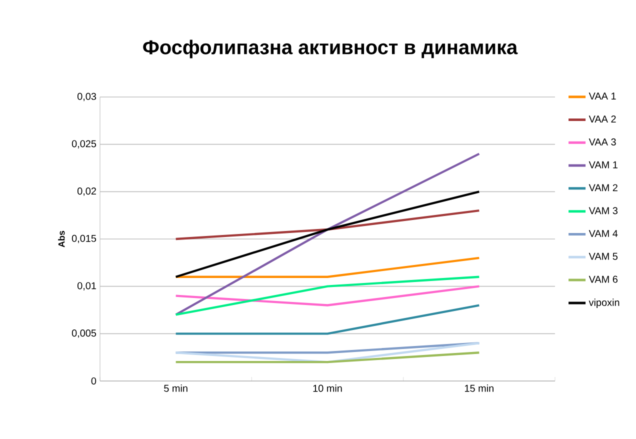  What do you see at coordinates (603, 164) in the screenshot?
I see `legend-label: VAM 1` at bounding box center [603, 164].